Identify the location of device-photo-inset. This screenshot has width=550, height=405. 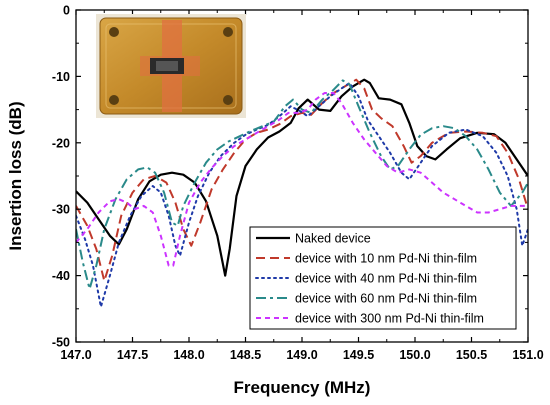
(171, 66).